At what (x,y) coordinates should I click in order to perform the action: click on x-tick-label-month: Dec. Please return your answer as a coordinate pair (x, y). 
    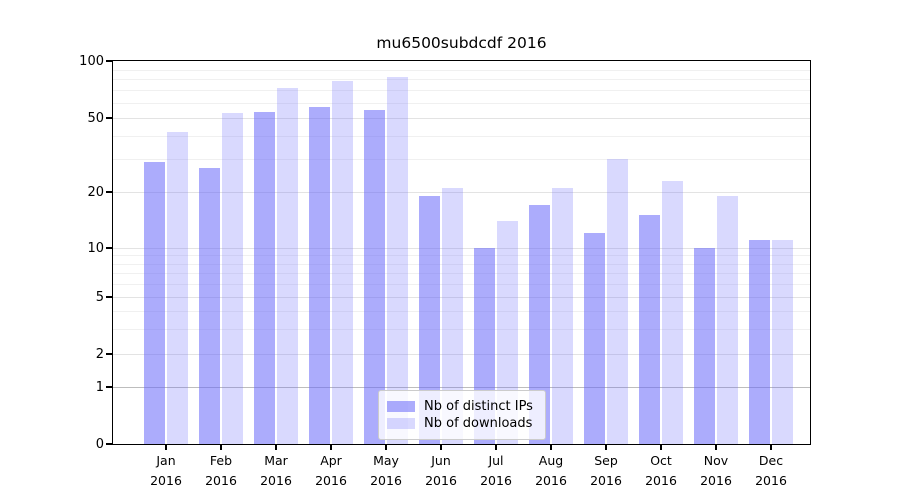
    Looking at the image, I should click on (771, 460).